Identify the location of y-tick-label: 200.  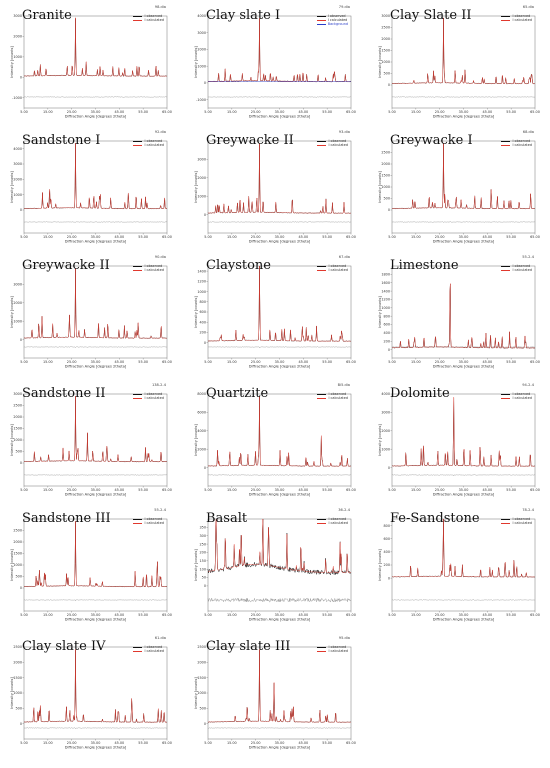
(387, 341).